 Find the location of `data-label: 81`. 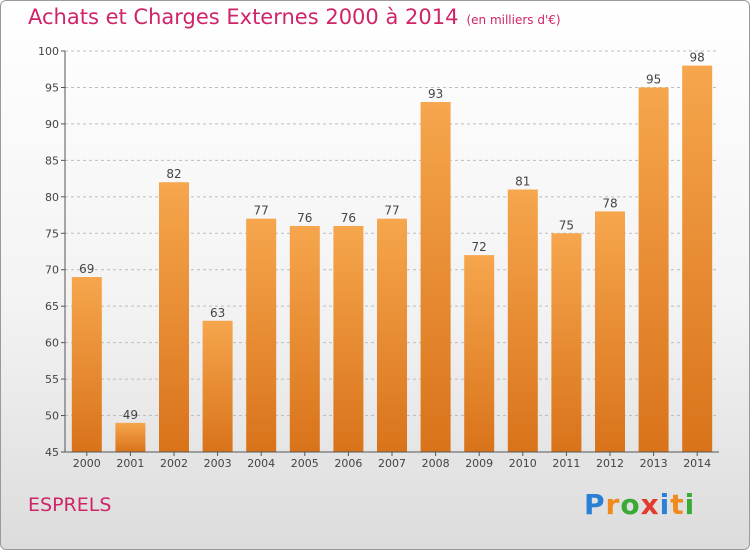

data-label: 81 is located at coordinates (522, 182).